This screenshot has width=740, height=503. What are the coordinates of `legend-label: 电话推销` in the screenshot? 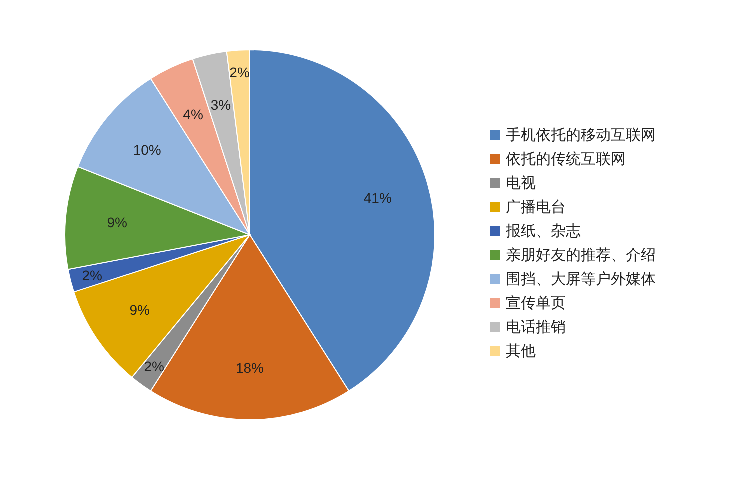 It's located at (536, 327).